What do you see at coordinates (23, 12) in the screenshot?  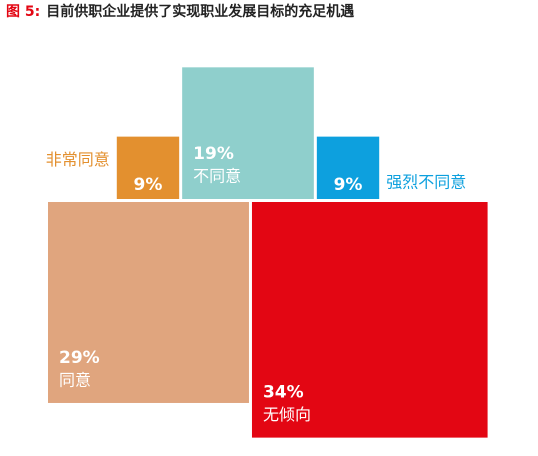 I see `figure-label: 图 5:` at bounding box center [23, 12].